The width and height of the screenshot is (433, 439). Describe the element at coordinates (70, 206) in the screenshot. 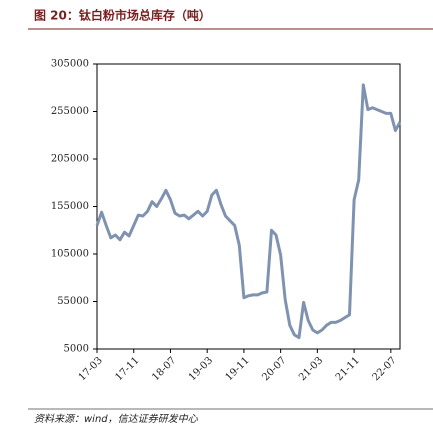

I see `y-tick-label: 155000` at that location.